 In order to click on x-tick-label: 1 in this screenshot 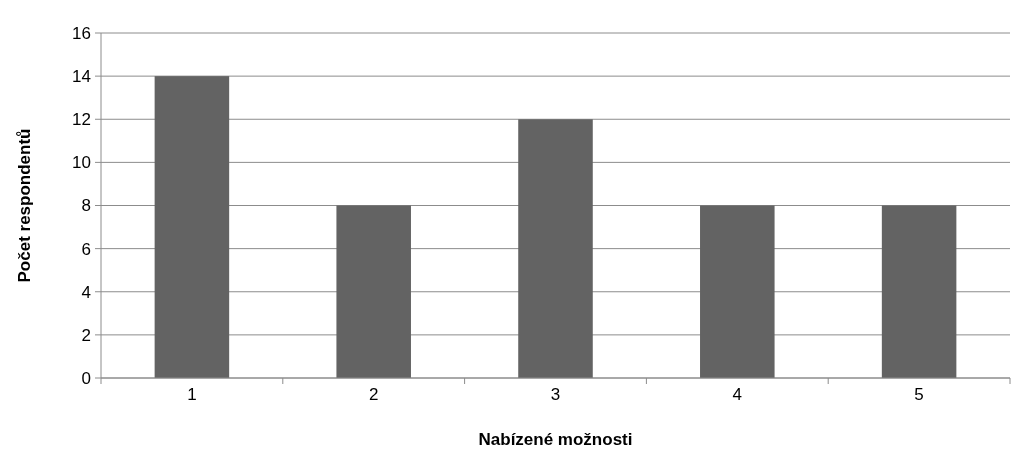, I will do `click(192, 394)`.